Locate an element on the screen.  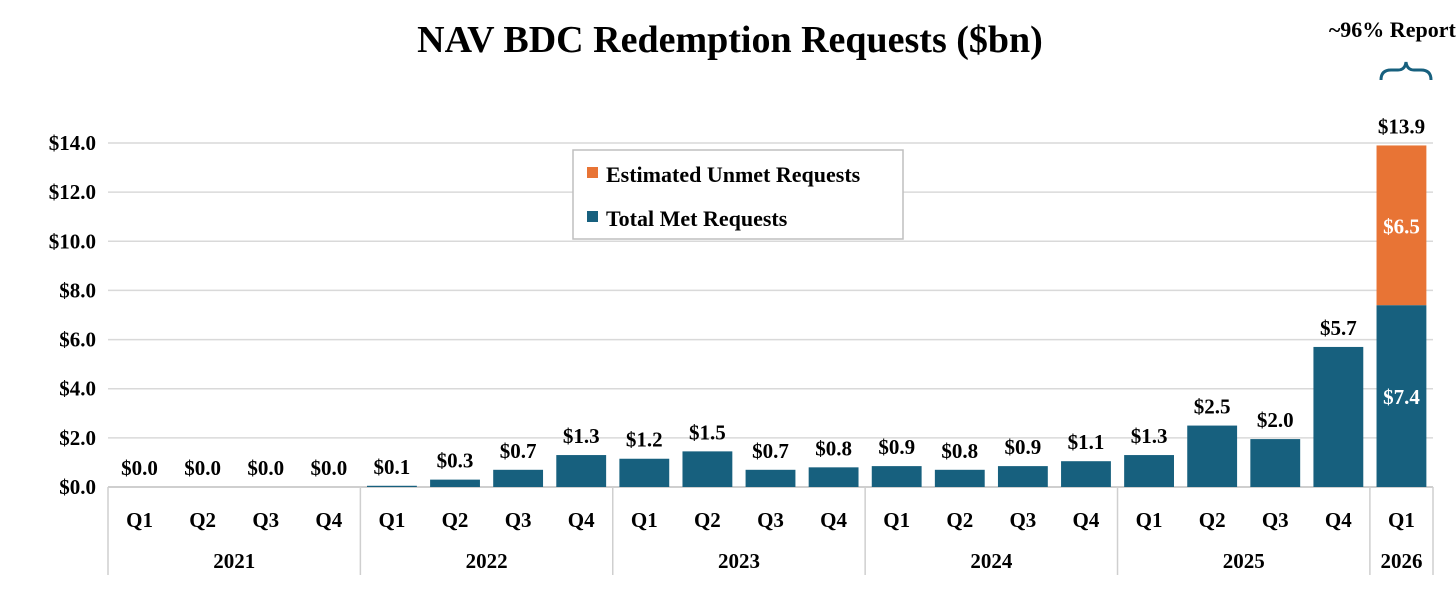
total-label: $2.0 is located at coordinates (1275, 420).